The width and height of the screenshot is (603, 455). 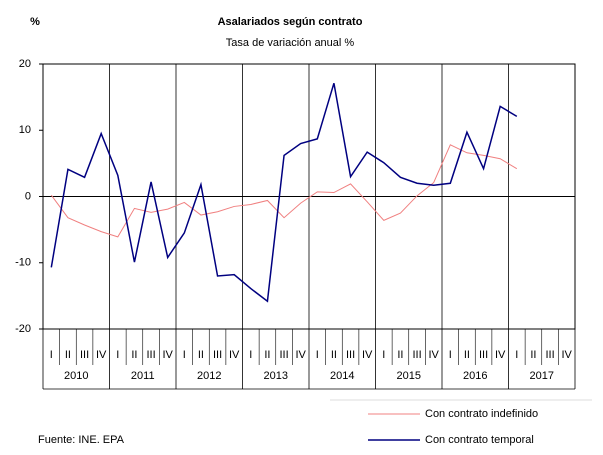 I want to click on legend-label: Con contrato temporal, so click(x=479, y=440).